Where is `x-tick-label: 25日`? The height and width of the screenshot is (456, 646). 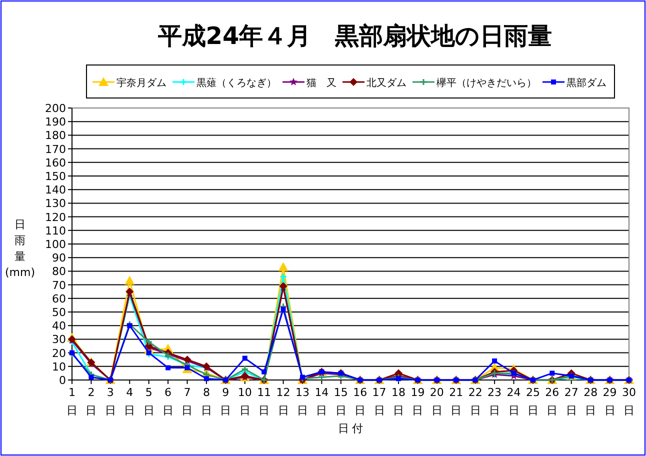 x-tick-label: 25日 is located at coordinates (533, 401).